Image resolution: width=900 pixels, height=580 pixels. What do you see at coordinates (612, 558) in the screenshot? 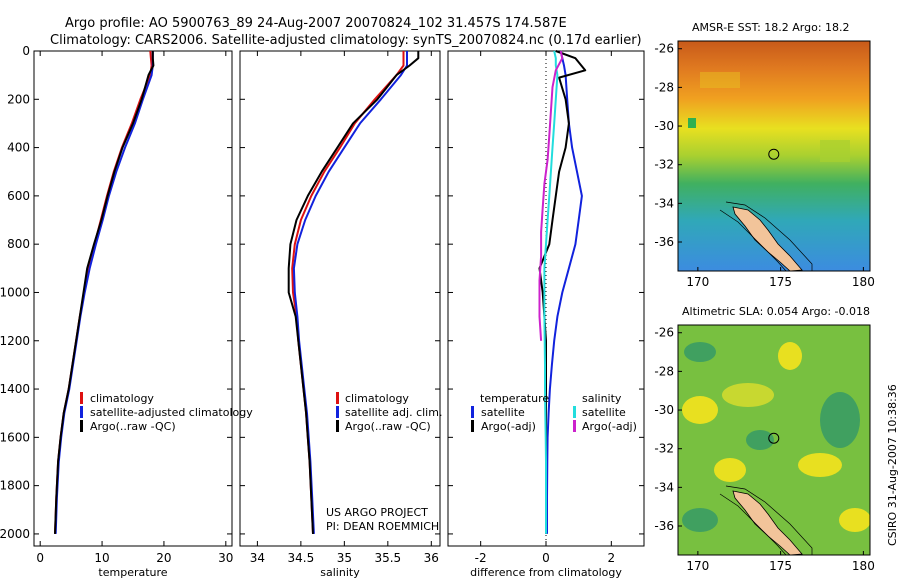
I see `x-tick-label: 2` at bounding box center [612, 558].